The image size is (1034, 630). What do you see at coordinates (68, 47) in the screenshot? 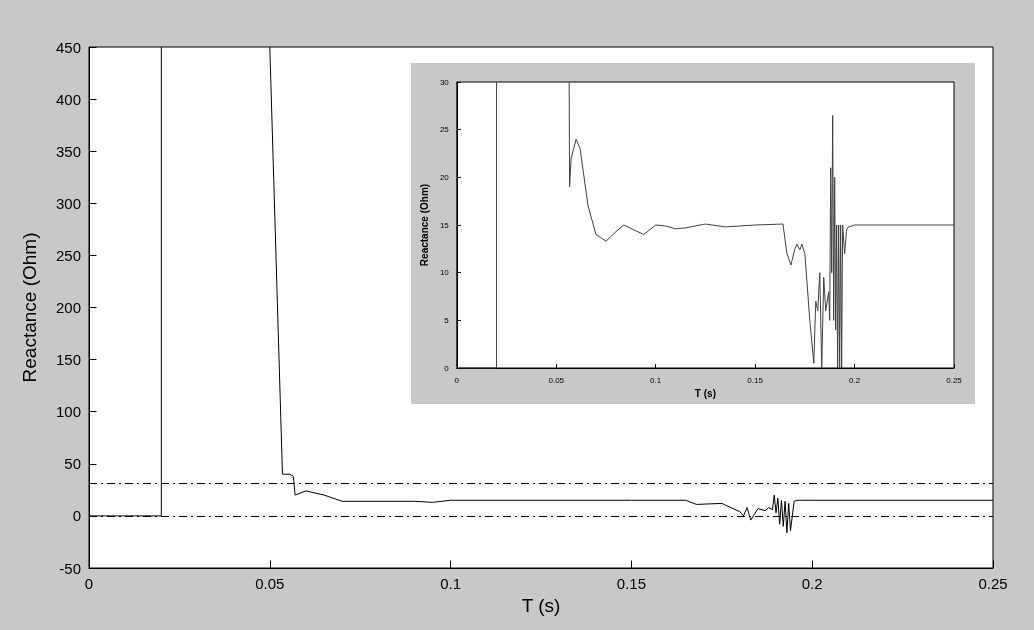
I see `y-tick-label: 450` at bounding box center [68, 47].